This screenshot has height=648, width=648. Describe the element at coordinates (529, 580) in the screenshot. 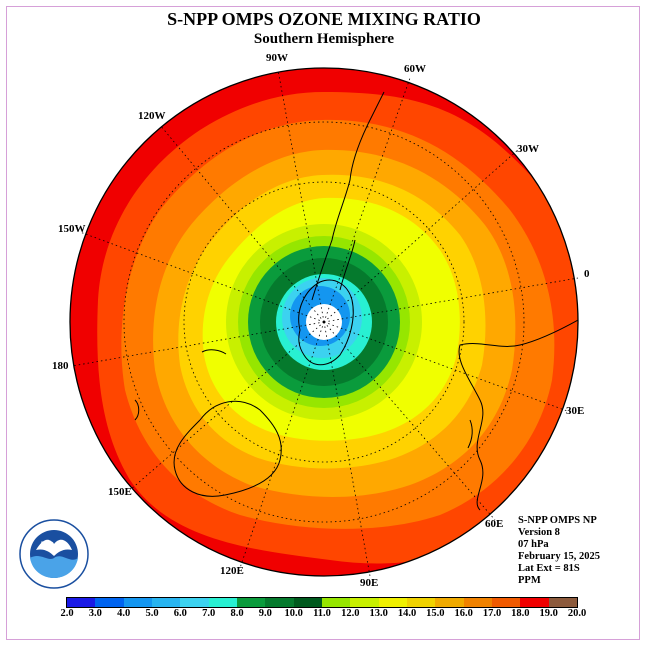

I see `info-units: PPM` at that location.